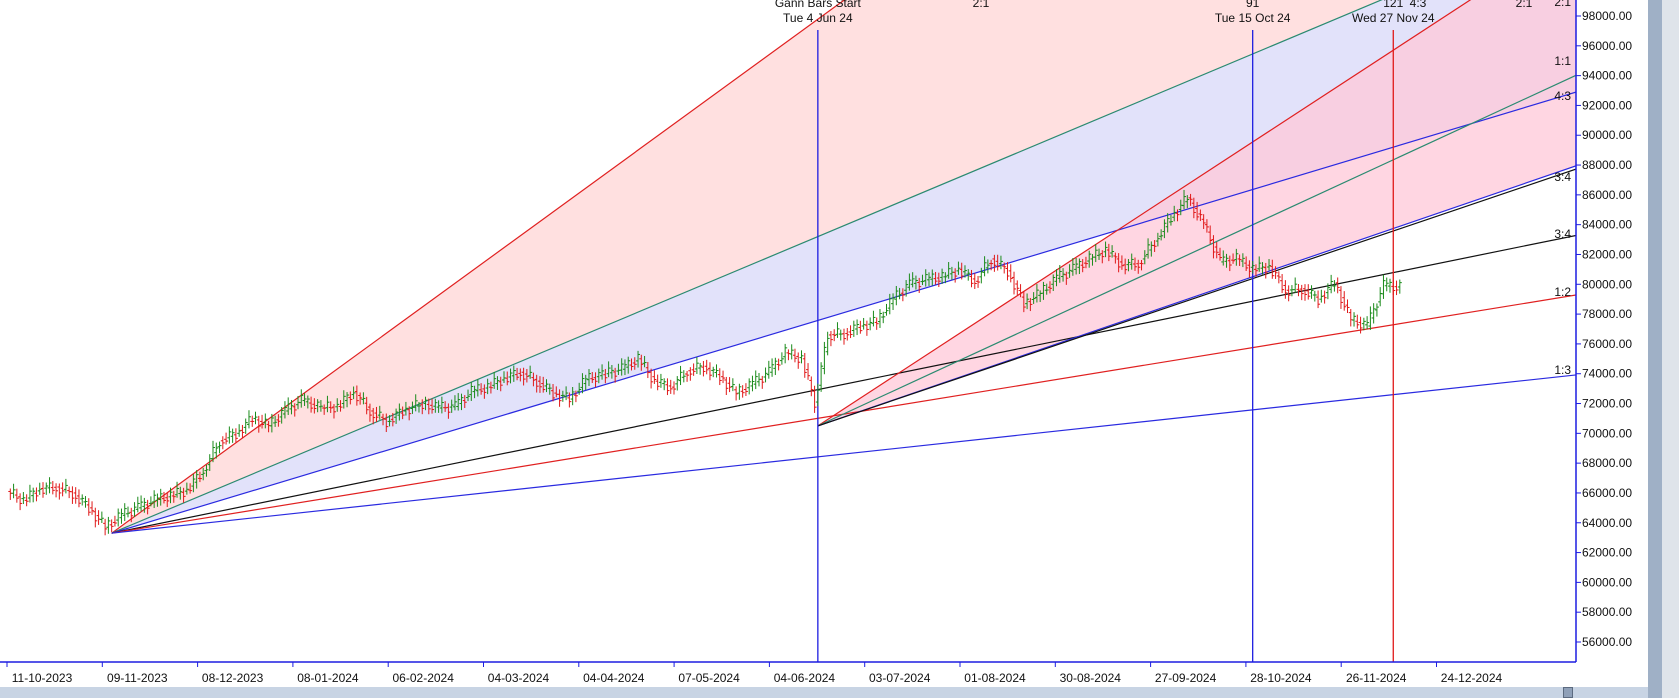 This screenshot has height=698, width=1679. I want to click on x-tick-label: 27-09-2024, so click(1186, 678).